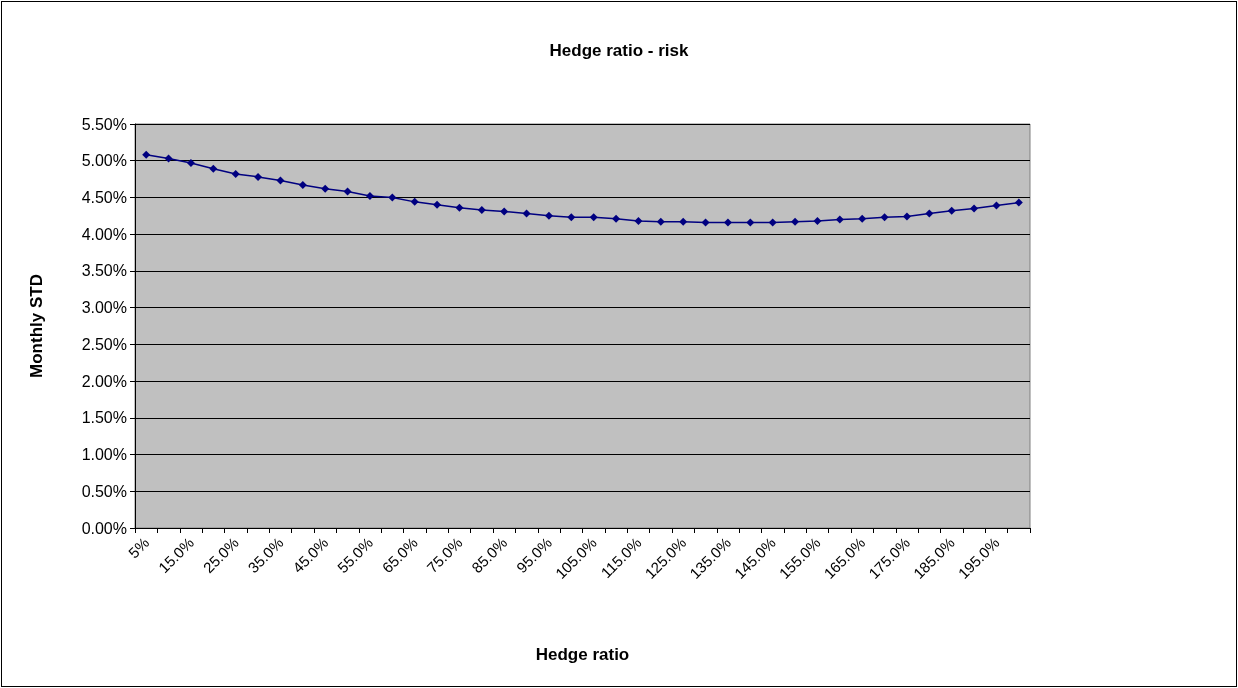 The image size is (1238, 688). Describe the element at coordinates (104, 344) in the screenshot. I see `y-tick-label: 2.50%` at that location.